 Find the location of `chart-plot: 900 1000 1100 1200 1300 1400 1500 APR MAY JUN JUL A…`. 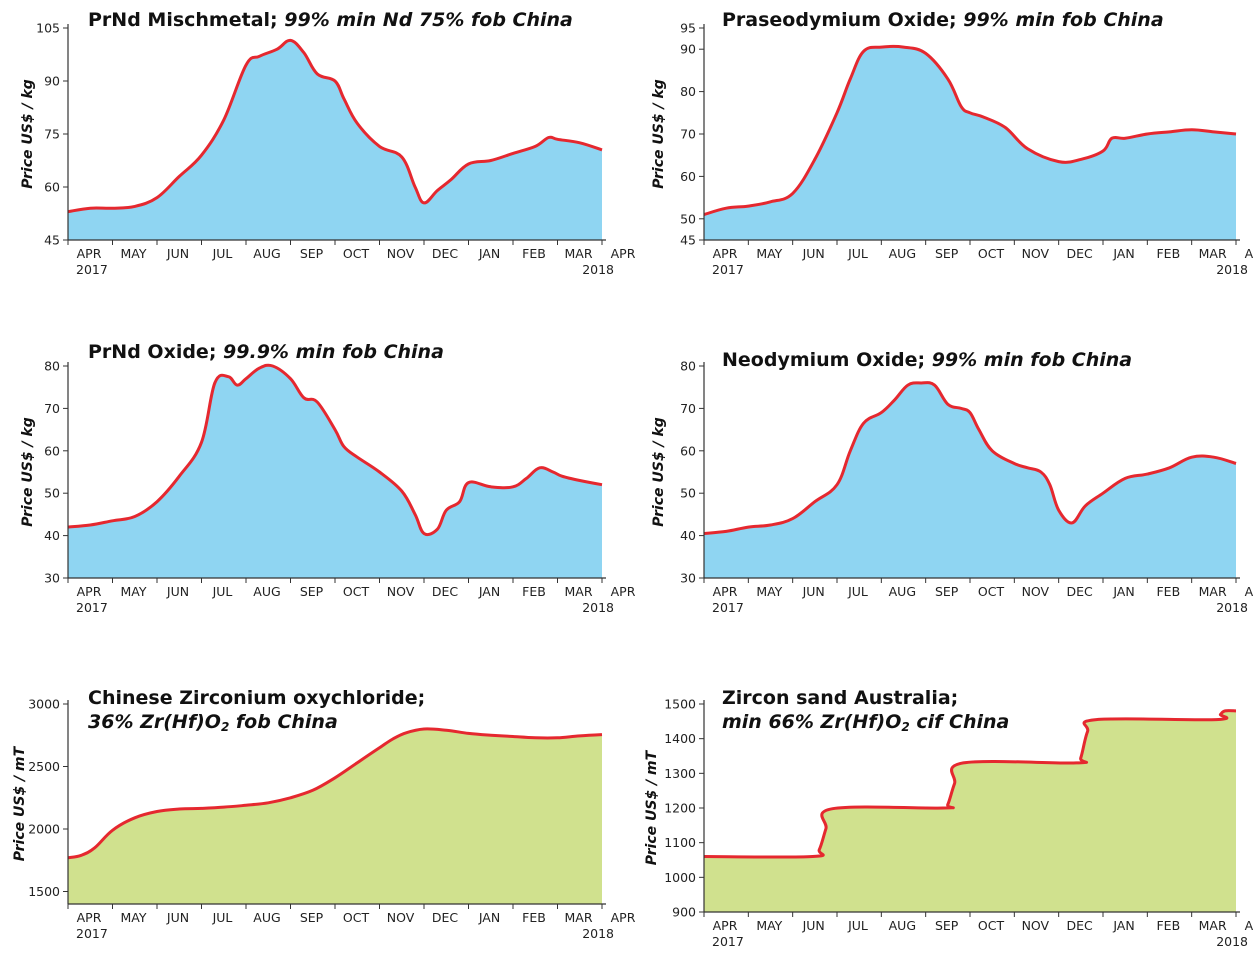

chart-plot: 900 1000 1100 1200 1300 1400 1500 APR MAY JUN JUL A… is located at coordinates (948, 823).